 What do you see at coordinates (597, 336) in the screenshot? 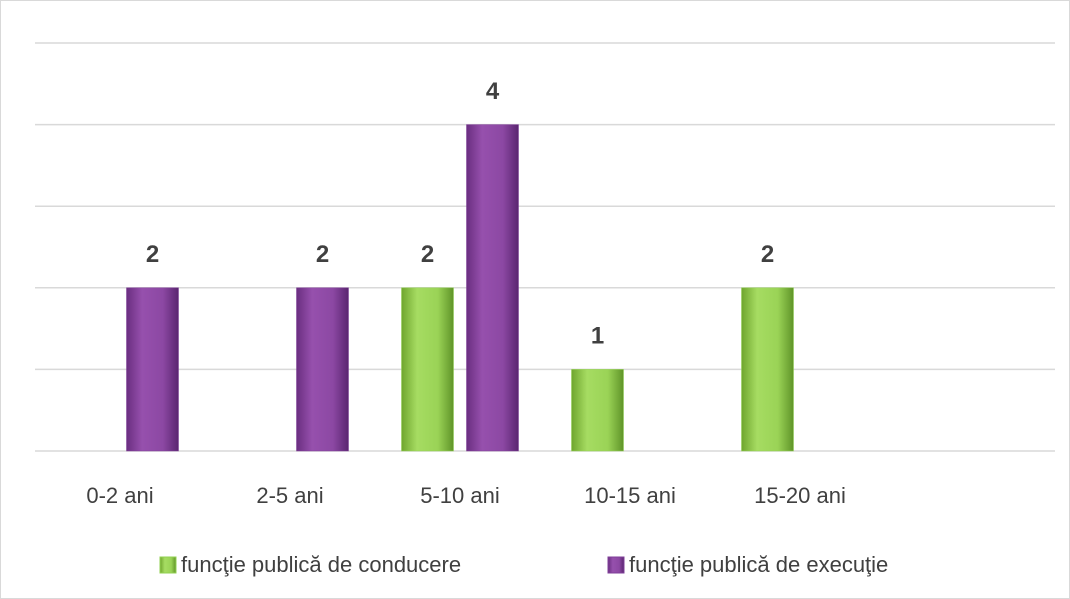
I see `data-label: 1` at bounding box center [597, 336].